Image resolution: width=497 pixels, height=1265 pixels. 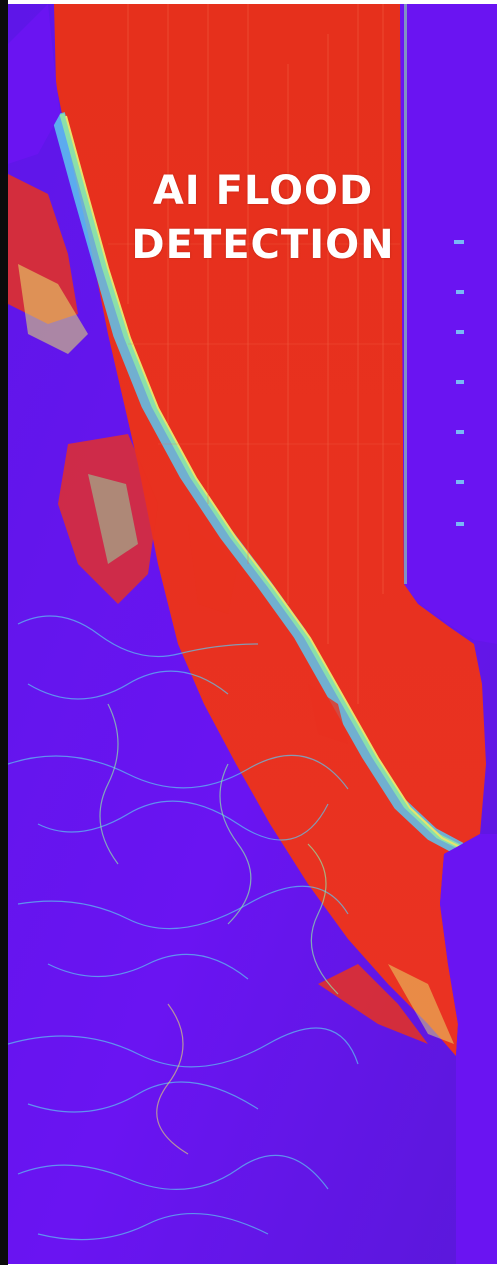 I want to click on image-left-border, so click(x=4, y=632).